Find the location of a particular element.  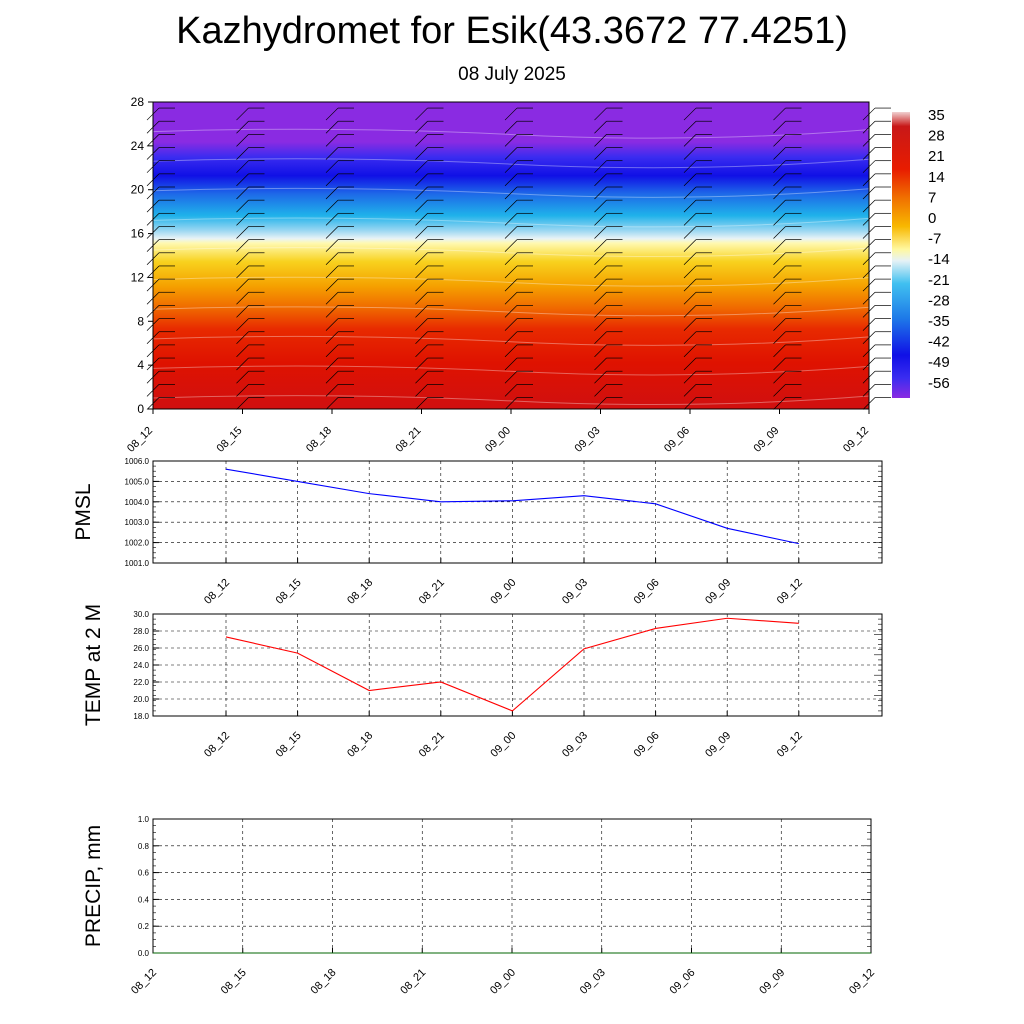

colorbar-label: -42 is located at coordinates (939, 342).